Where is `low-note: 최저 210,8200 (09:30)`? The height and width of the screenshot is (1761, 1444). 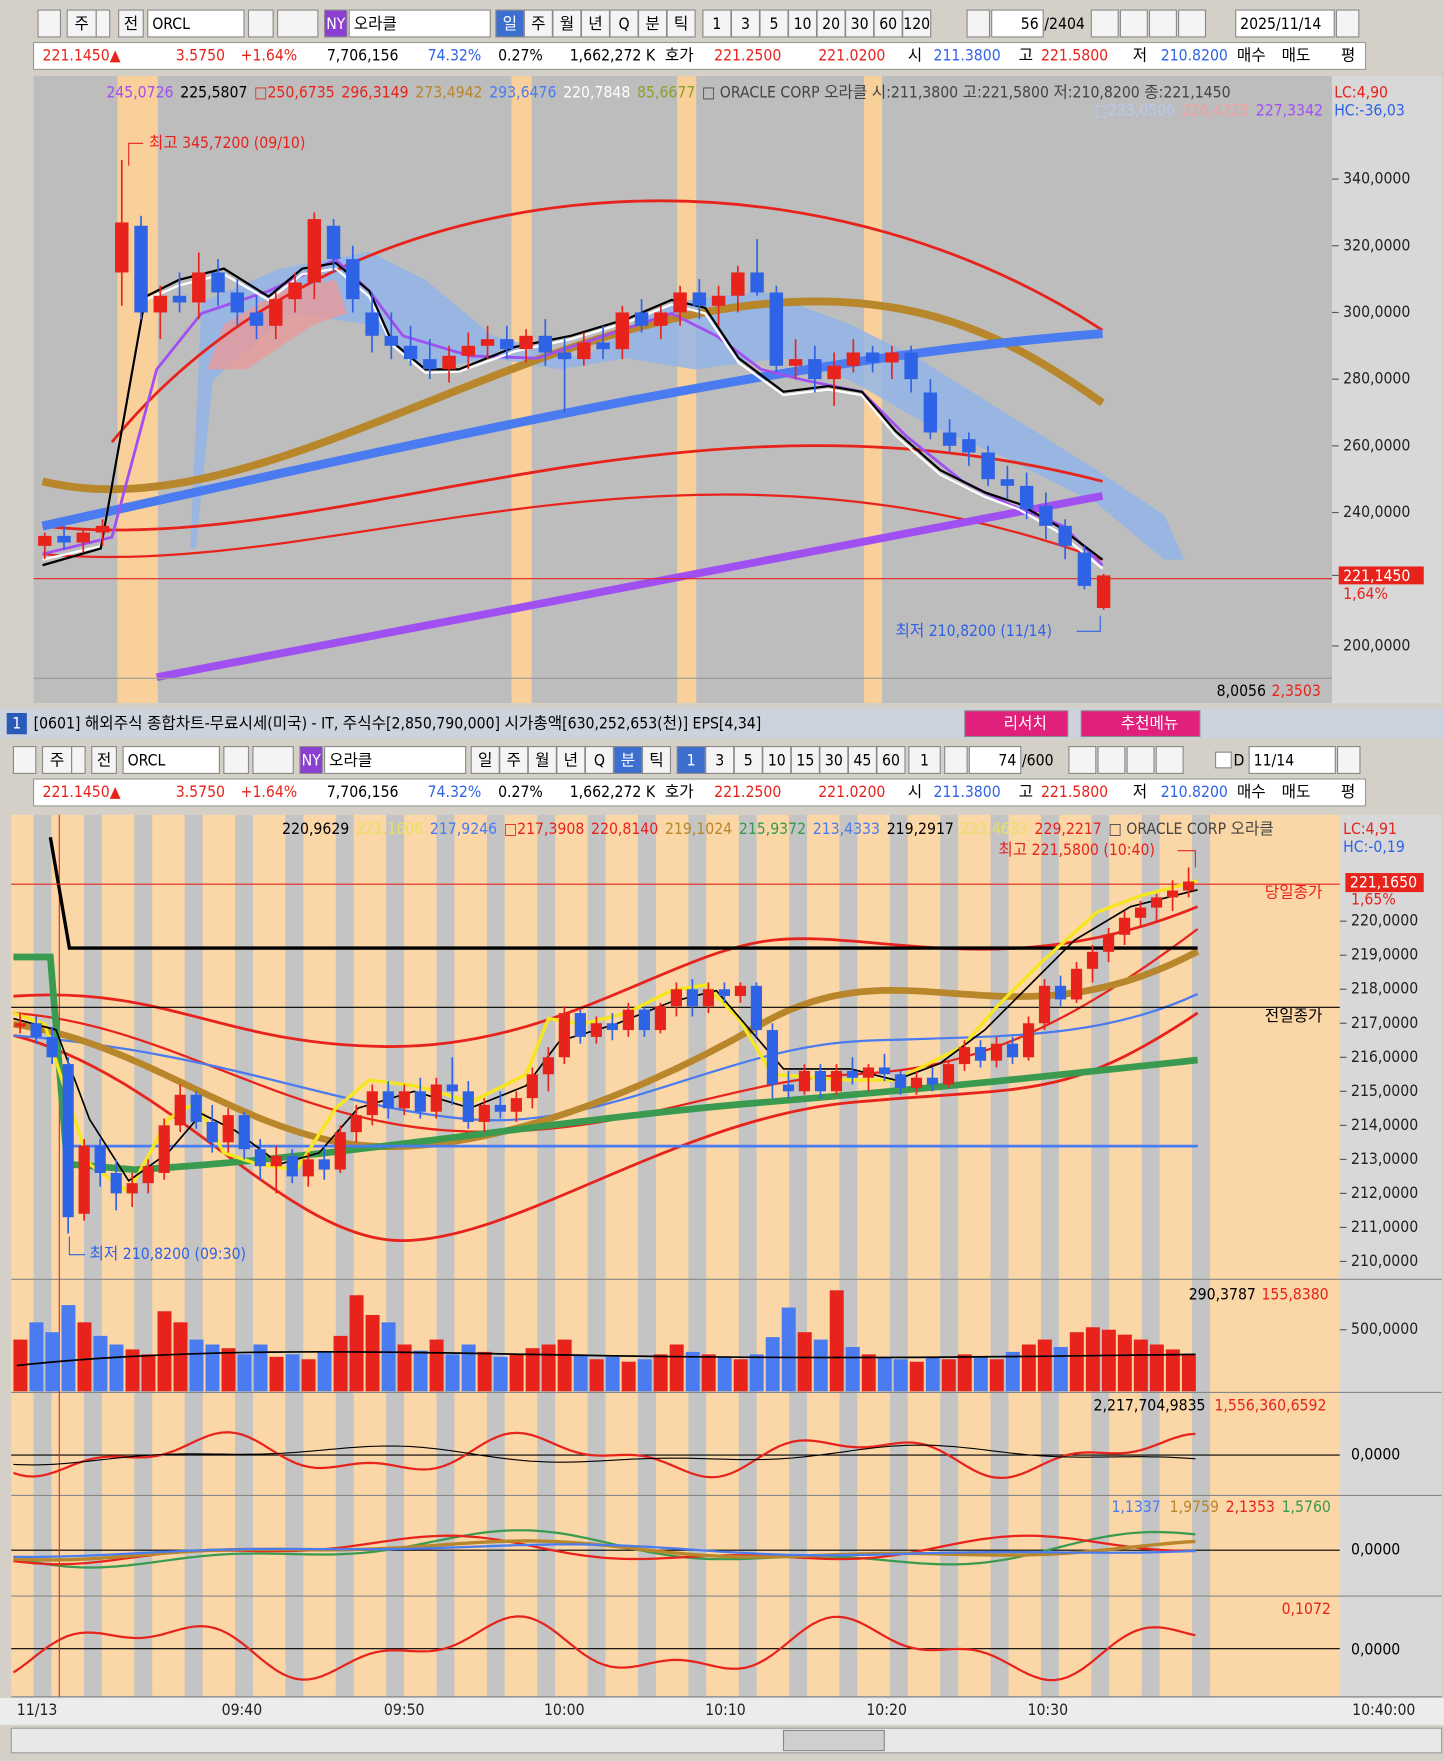 low-note: 최저 210,8200 (09:30) is located at coordinates (168, 1253).